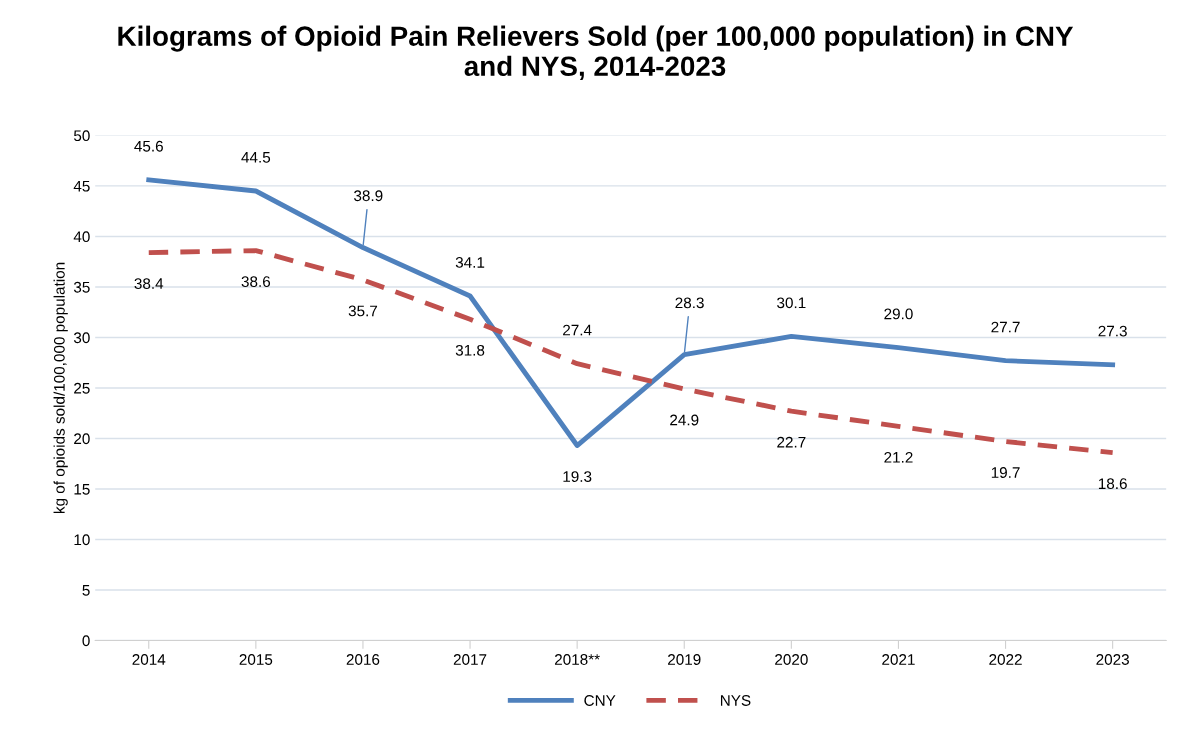 The image size is (1190, 732). I want to click on data-label: 29.0, so click(898, 314).